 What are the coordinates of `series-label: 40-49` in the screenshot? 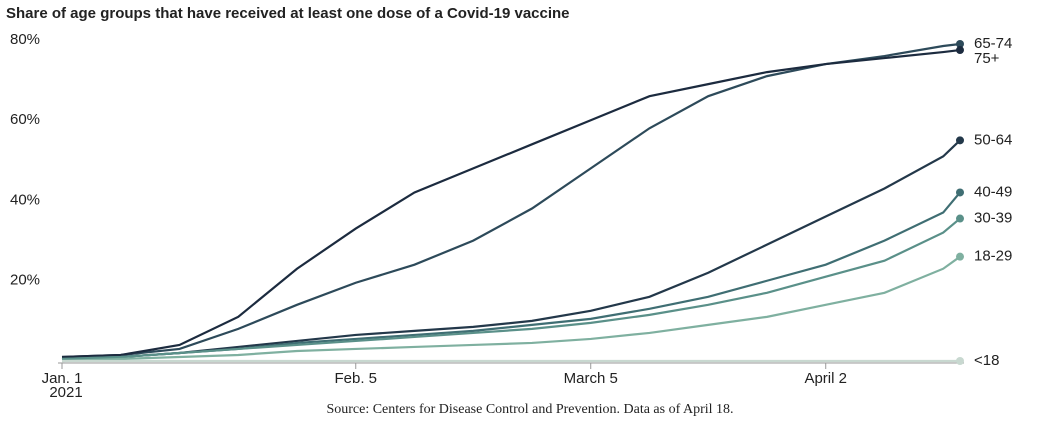 It's located at (993, 191).